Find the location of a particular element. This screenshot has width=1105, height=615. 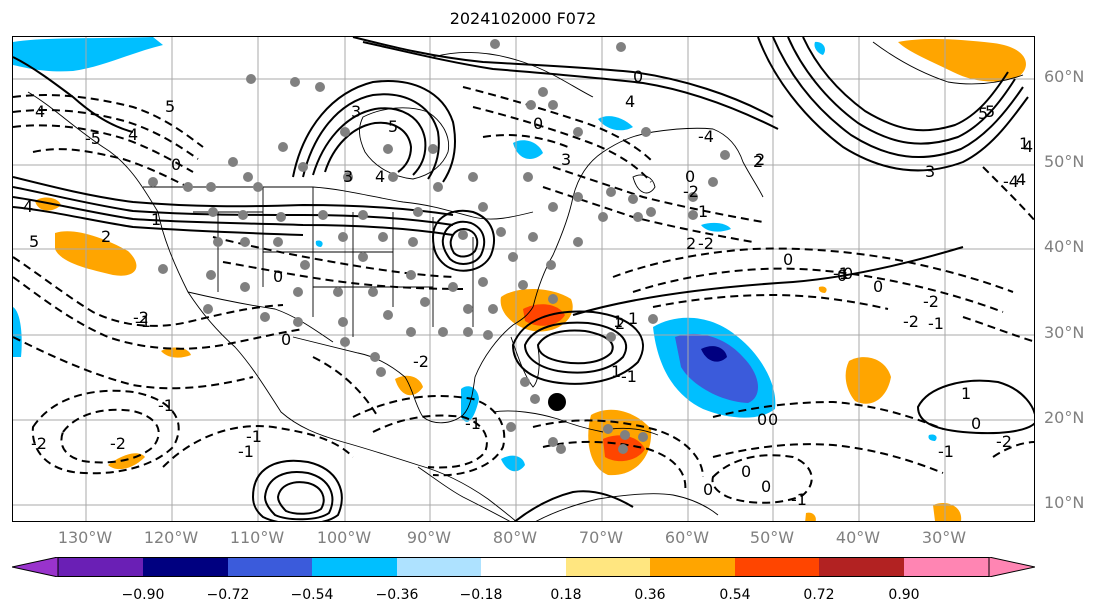

lon-label-100w: 100°W is located at coordinates (344, 537).